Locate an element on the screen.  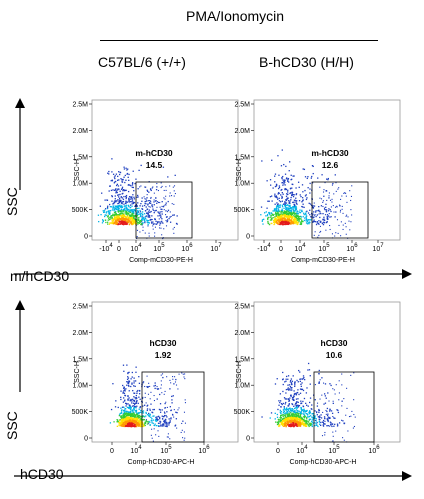
bottom-y-arrowhead is located at coordinates (20, 305).